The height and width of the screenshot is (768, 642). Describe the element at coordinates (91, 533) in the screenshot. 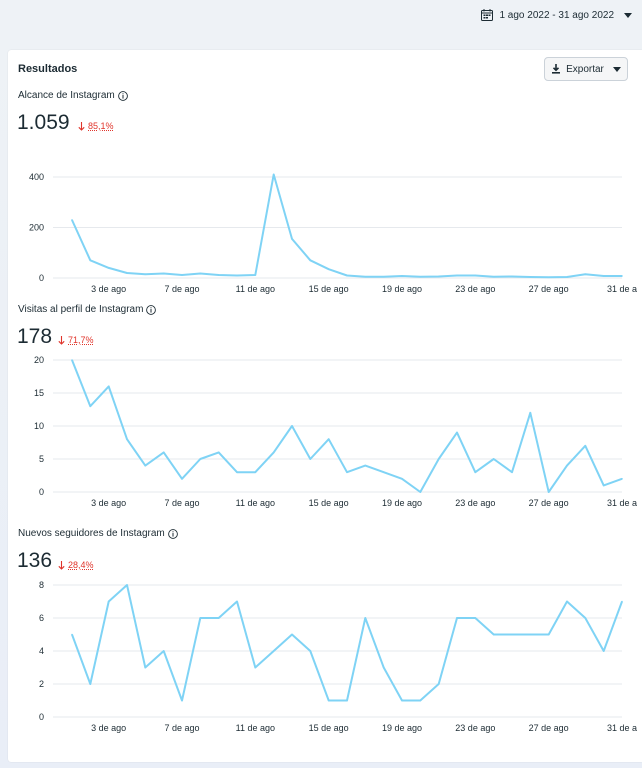

I see `metric-title: Nuevos seguidores de Instagram` at that location.